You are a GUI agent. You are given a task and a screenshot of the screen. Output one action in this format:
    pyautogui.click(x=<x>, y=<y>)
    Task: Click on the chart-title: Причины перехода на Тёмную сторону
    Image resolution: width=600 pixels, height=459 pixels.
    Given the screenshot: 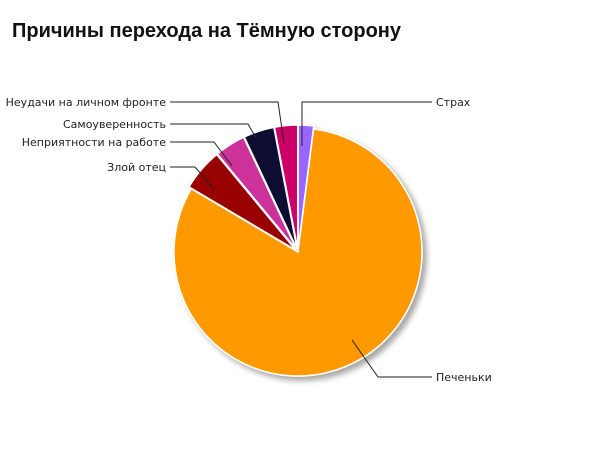 What is the action you would take?
    pyautogui.click(x=206, y=31)
    